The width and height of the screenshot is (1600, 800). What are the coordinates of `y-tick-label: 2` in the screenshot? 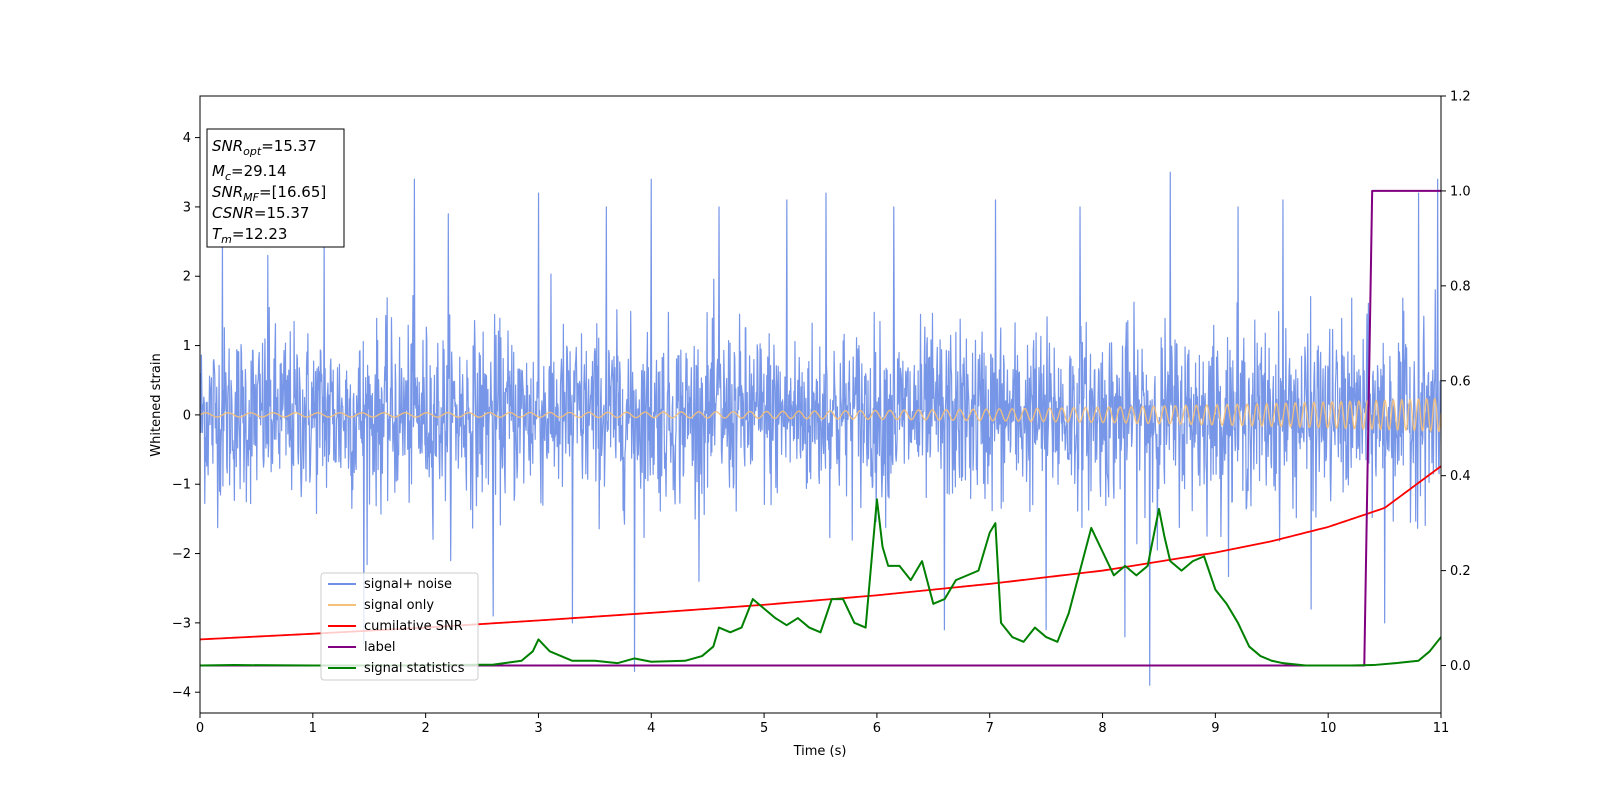 It's located at (187, 277).